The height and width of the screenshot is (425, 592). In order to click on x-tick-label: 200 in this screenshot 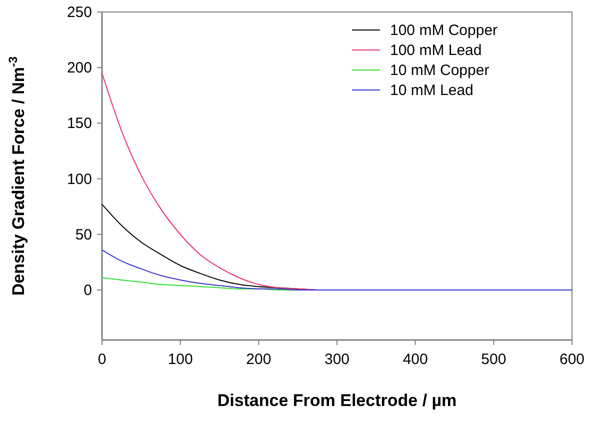, I will do `click(259, 359)`.